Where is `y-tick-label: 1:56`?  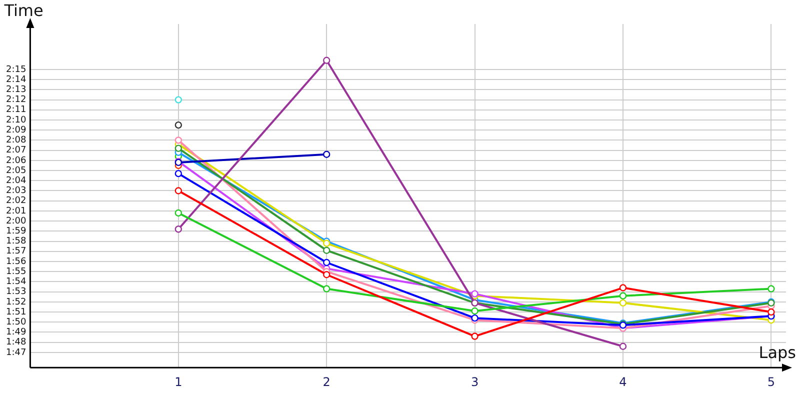
y-tick-label: 1:56 is located at coordinates (16, 261).